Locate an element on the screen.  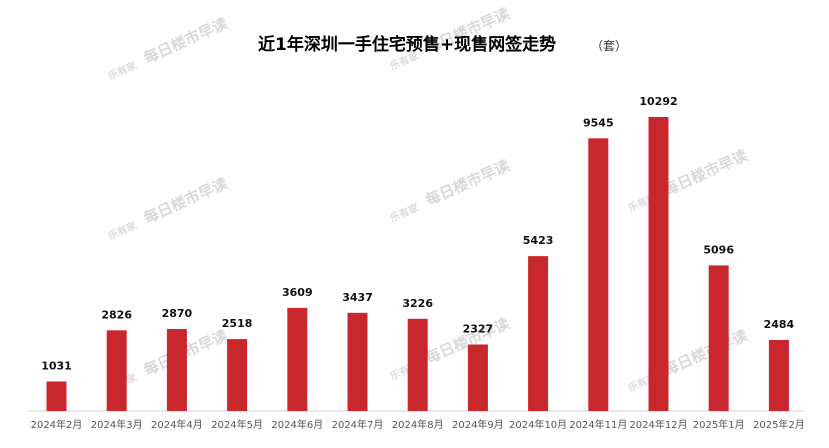
x-tick-label-6: 2024年7月 is located at coordinates (358, 424).